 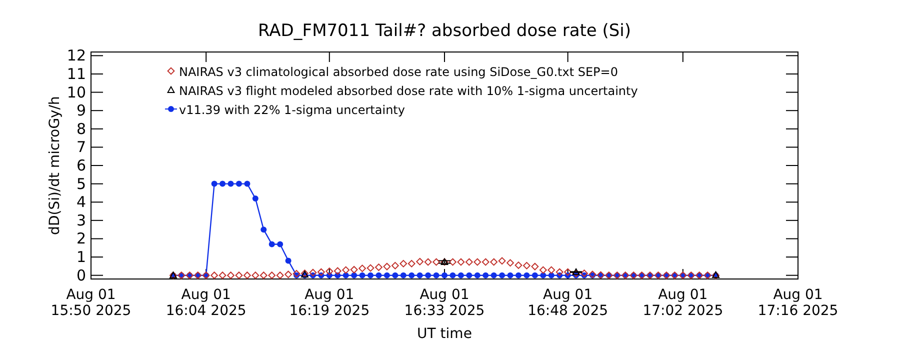 I want to click on y-tick-label: 9, so click(x=81, y=111).